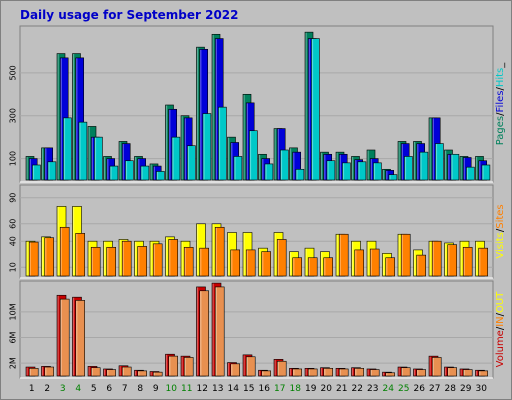  Describe the element at coordinates (311, 389) in the screenshot. I see `x-tick-label: 19` at that location.